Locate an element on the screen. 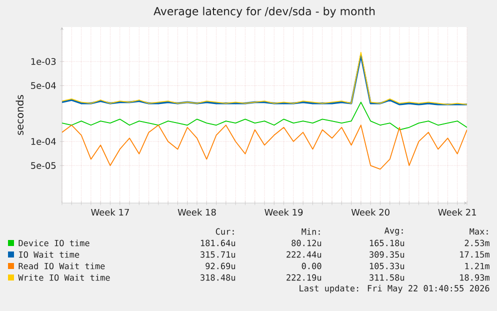  text: 318.48u is located at coordinates (218, 277).